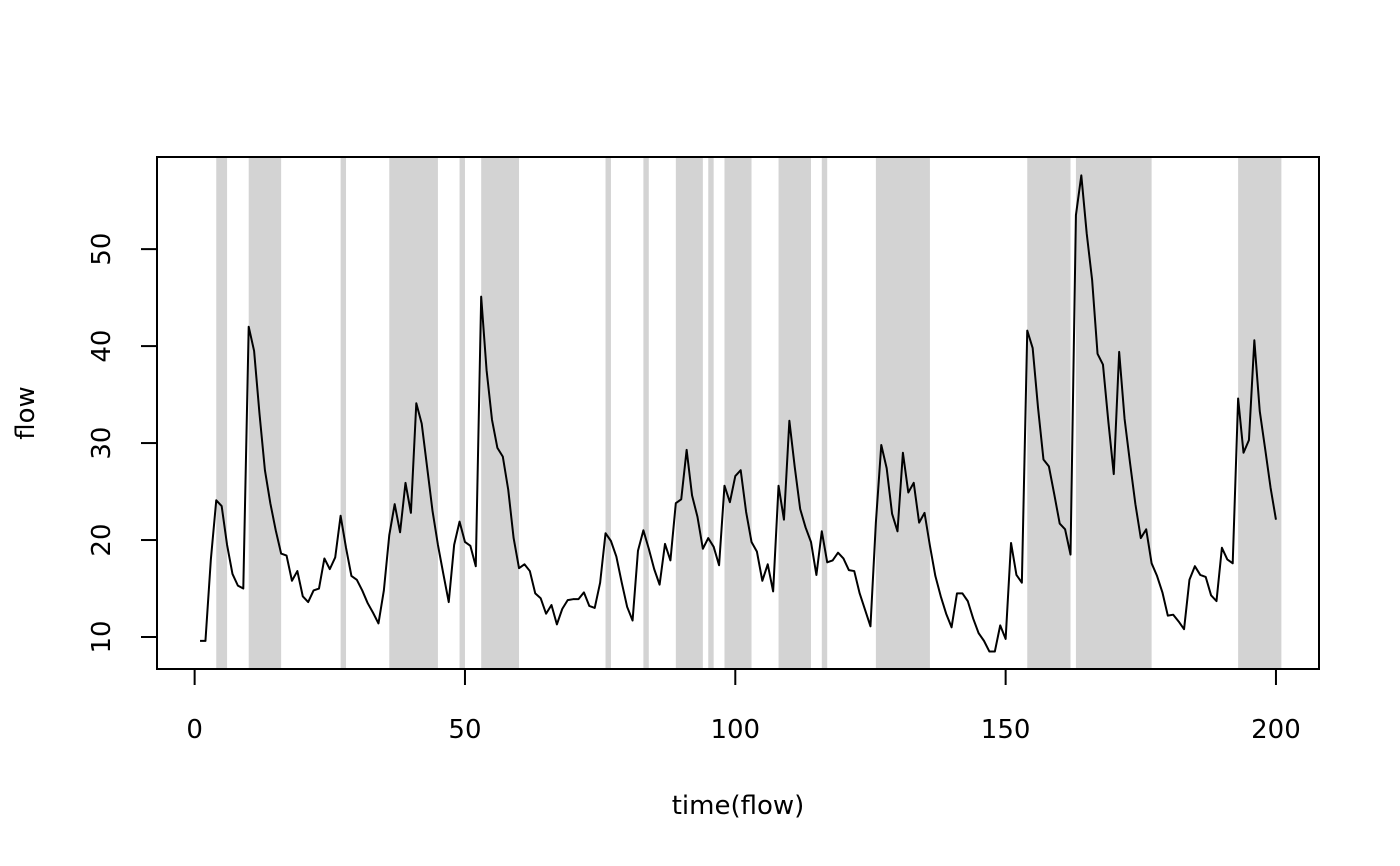 The height and width of the screenshot is (866, 1400). Describe the element at coordinates (102, 539) in the screenshot. I see `y-tick-label: 20` at that location.